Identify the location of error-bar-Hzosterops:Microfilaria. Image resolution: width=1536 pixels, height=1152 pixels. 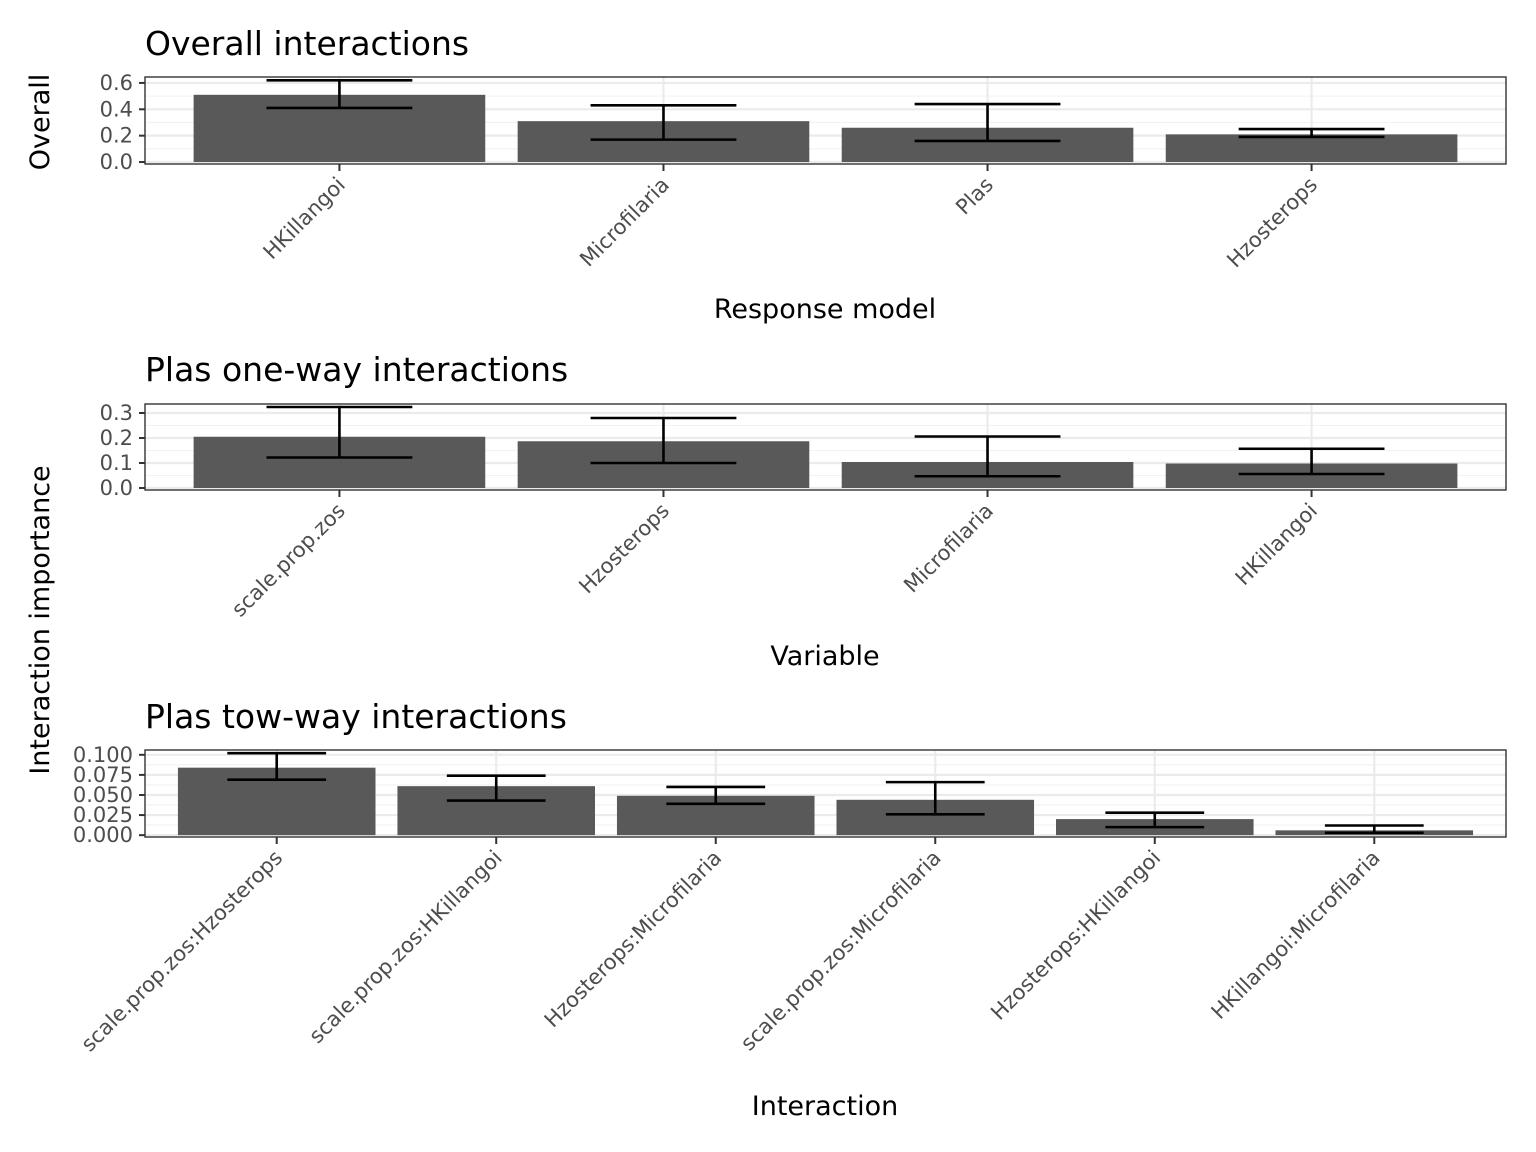
(716, 795).